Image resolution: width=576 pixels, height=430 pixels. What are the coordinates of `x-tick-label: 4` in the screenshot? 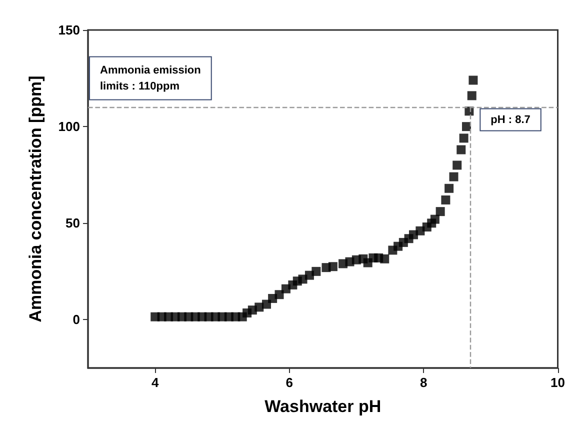 It's located at (155, 382).